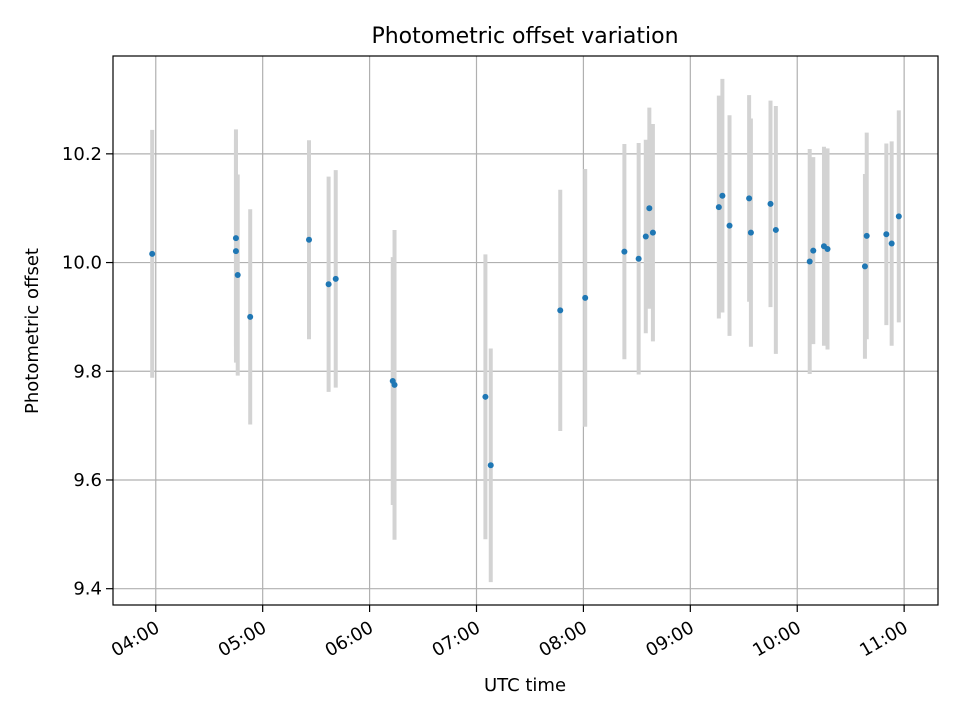 Image resolution: width=960 pixels, height=720 pixels. Describe the element at coordinates (669, 639) in the screenshot. I see `x-tick-label: 09:00` at that location.